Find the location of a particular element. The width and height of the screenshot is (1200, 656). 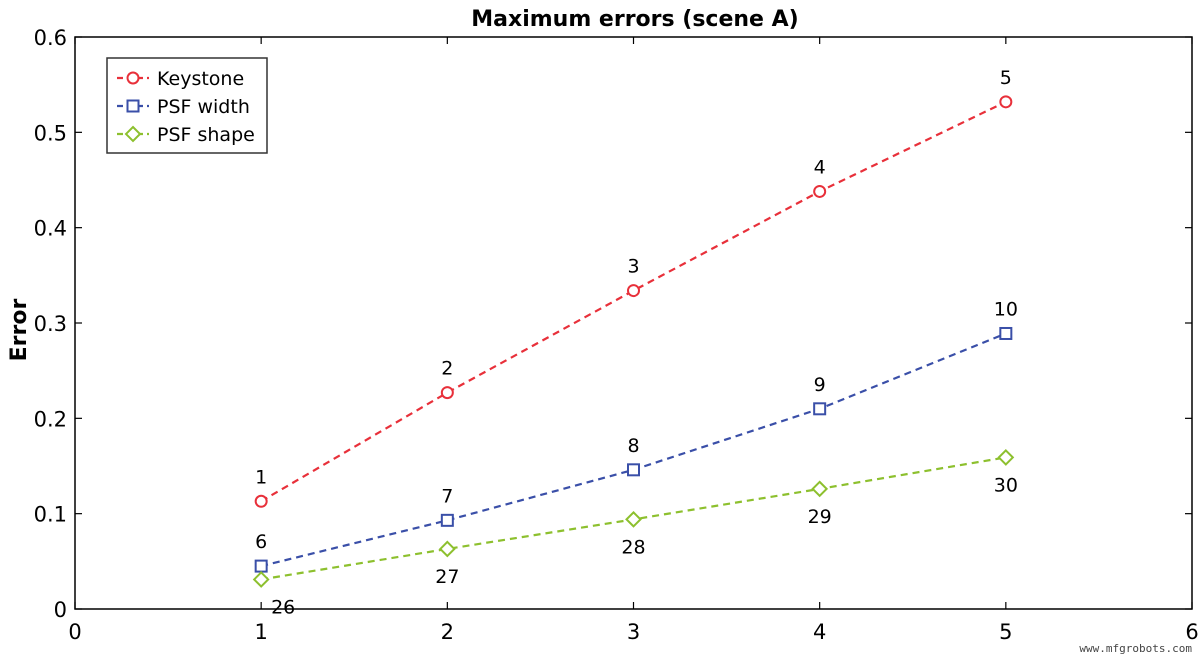

legend: Keystone PSF width PSF shape is located at coordinates (187, 105).